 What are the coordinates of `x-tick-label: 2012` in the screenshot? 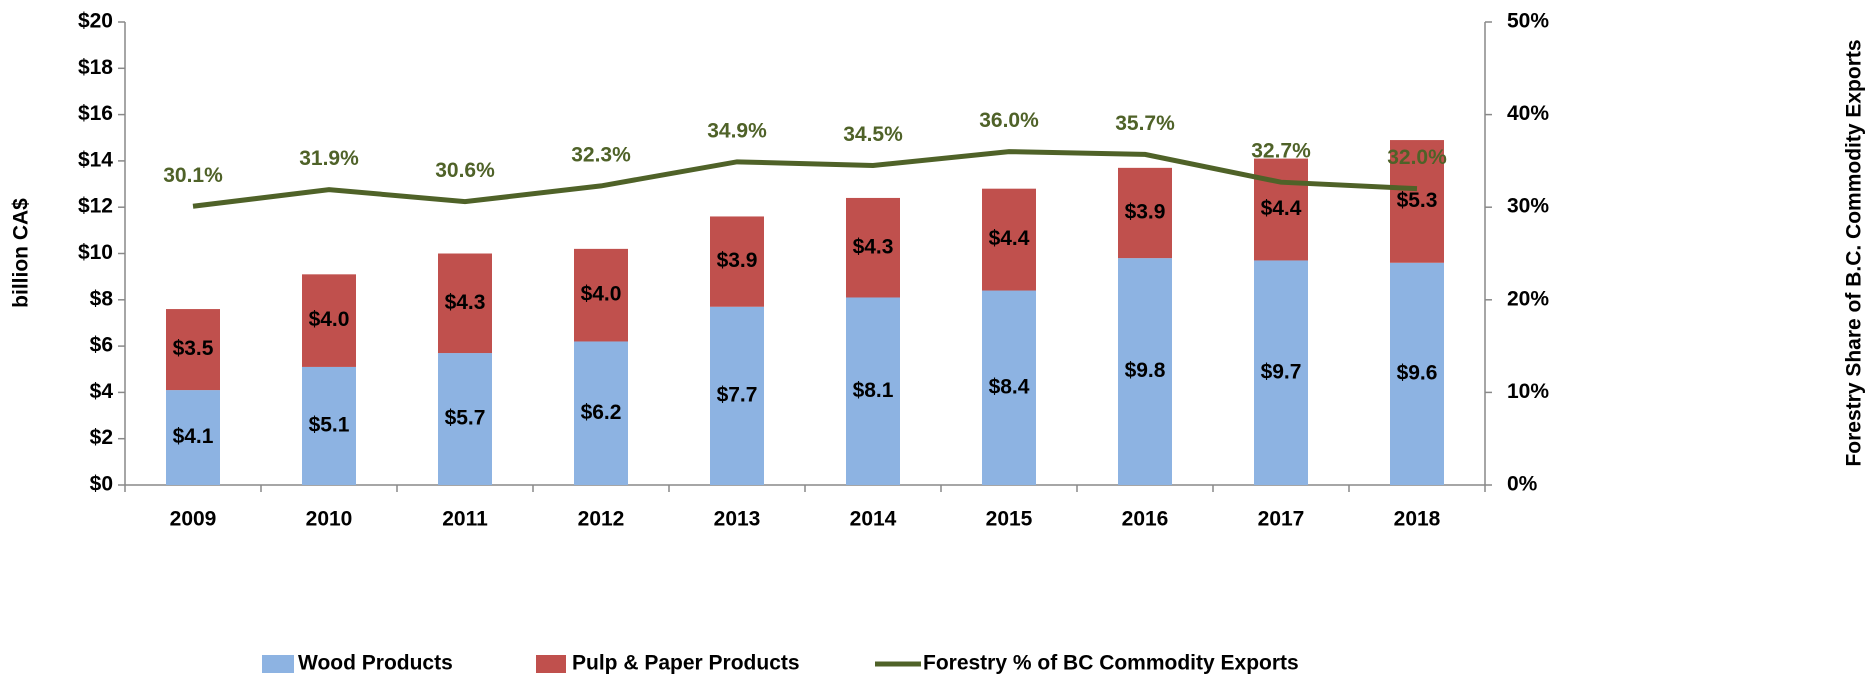 It's located at (601, 519).